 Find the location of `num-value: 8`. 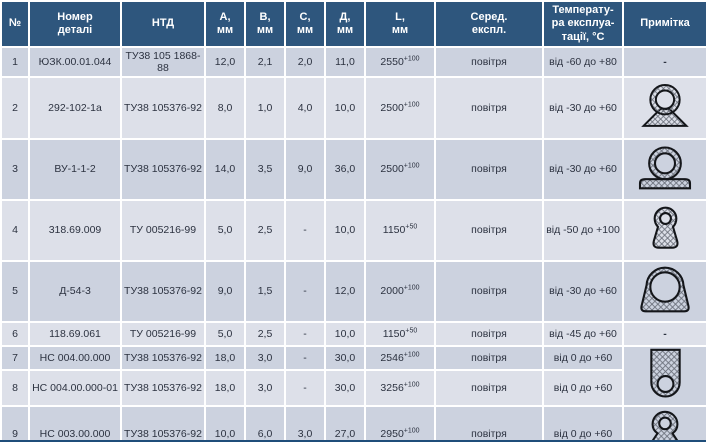

num-value: 8 is located at coordinates (15, 387).